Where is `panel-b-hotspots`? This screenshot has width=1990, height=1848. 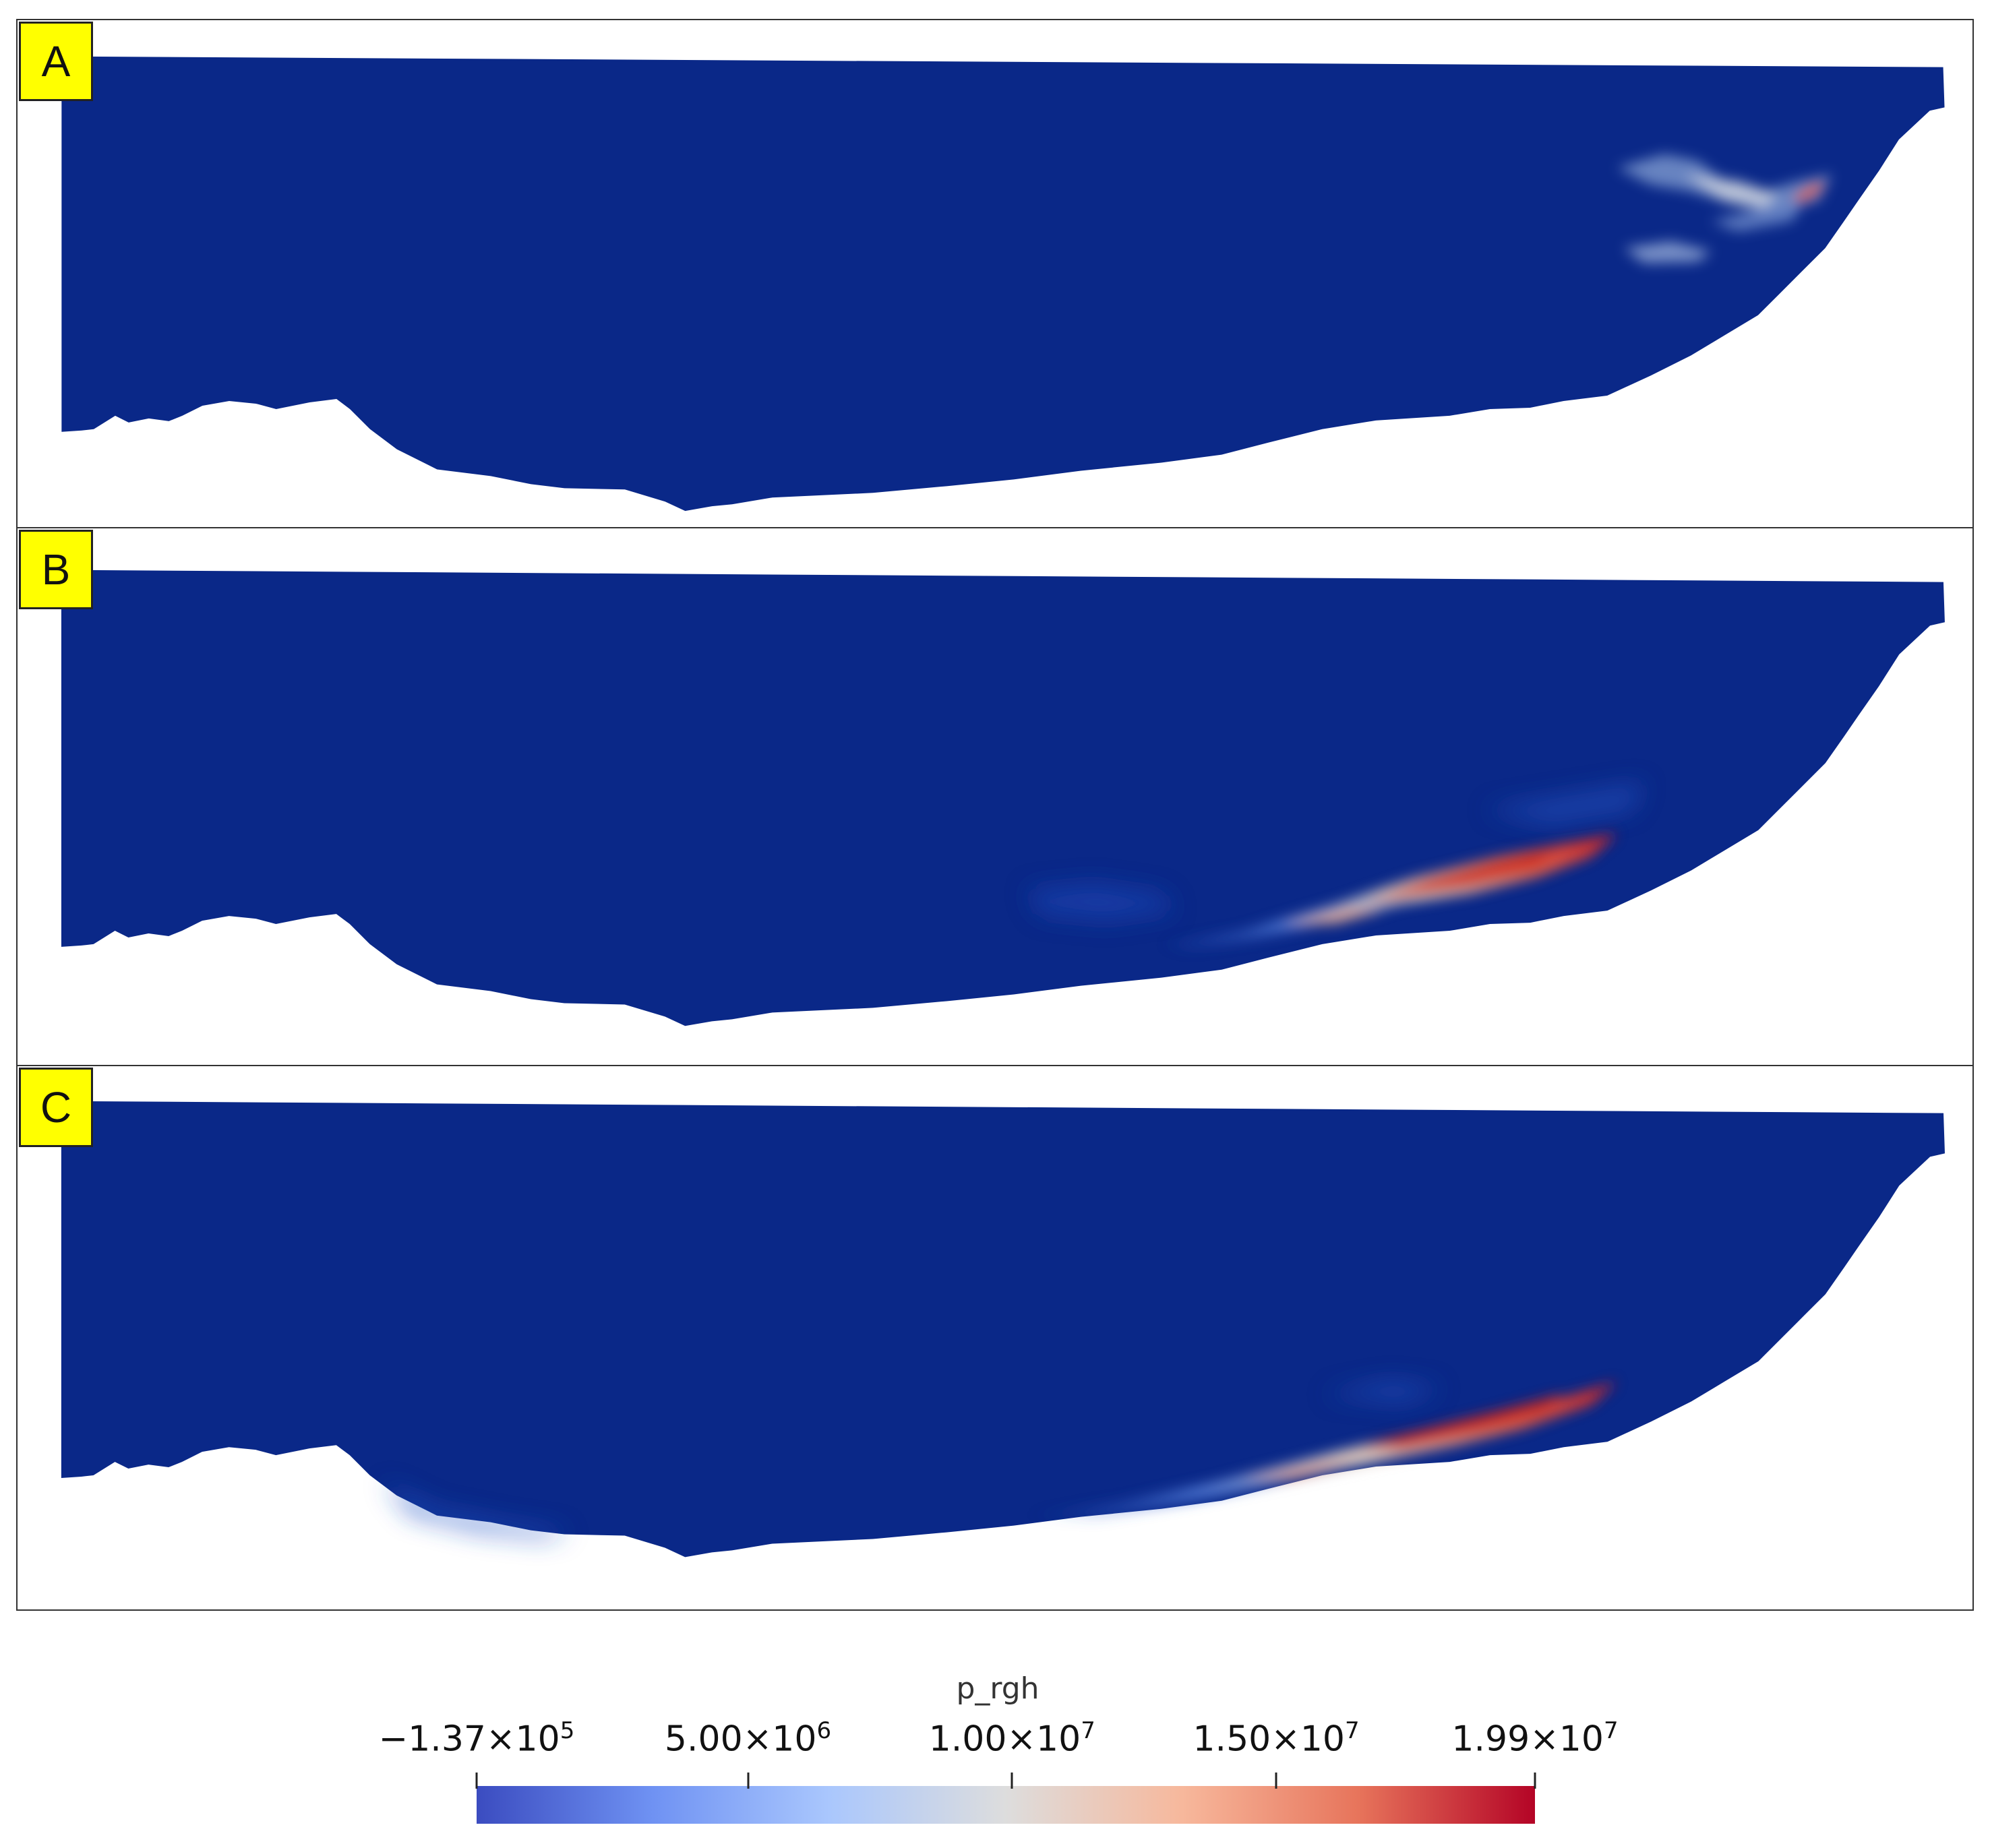
panel-b-hotspots is located at coordinates (1389, 892).